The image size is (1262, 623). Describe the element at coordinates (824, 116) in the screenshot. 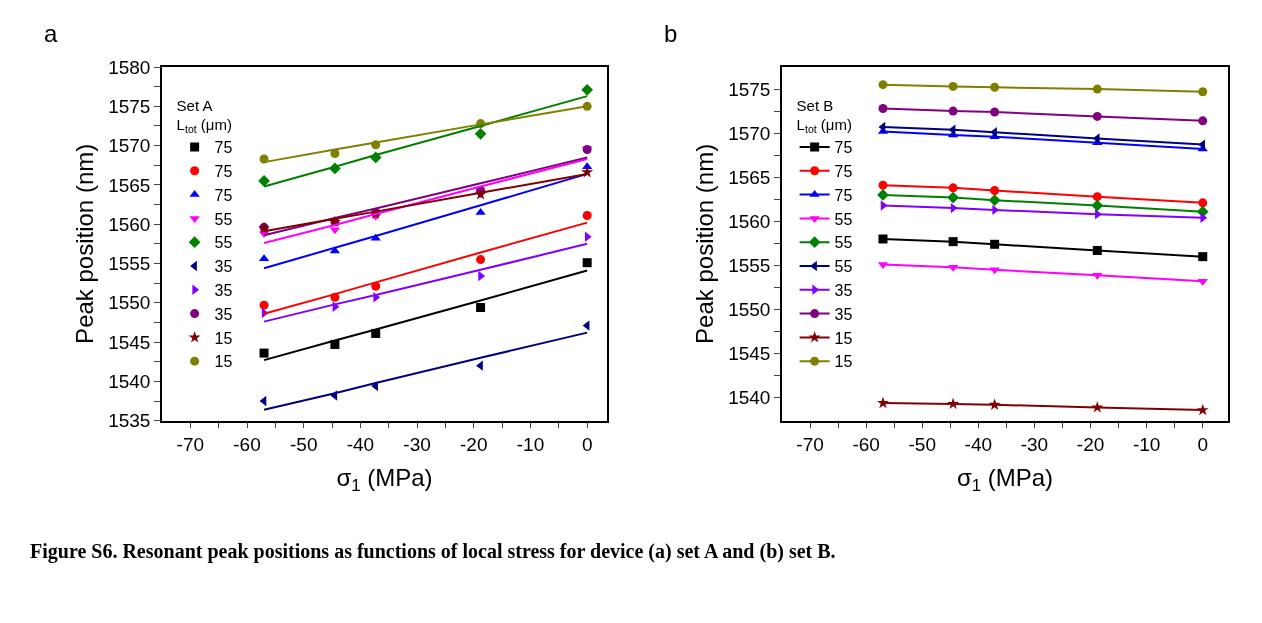

I see `legend-title: Set B L$_{tot}$ (μm)` at that location.